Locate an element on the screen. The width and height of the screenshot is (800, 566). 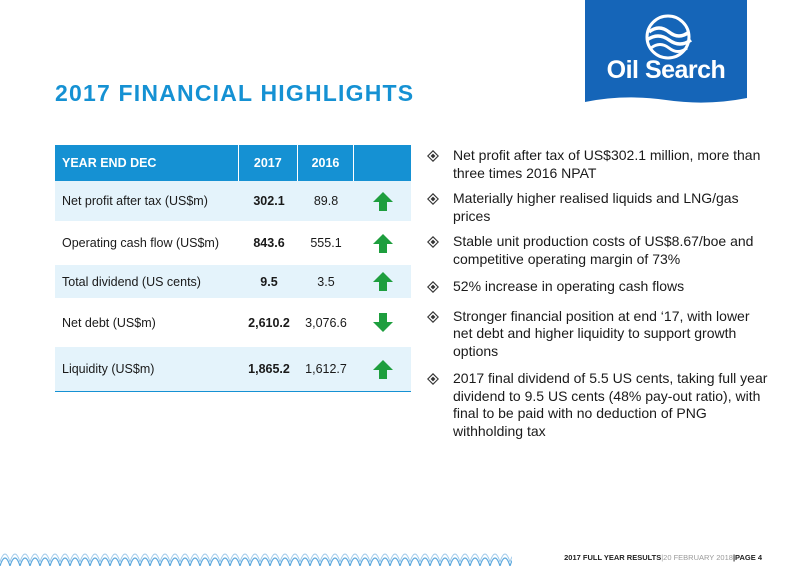
row-value-2017: 9.5 is located at coordinates (269, 281).